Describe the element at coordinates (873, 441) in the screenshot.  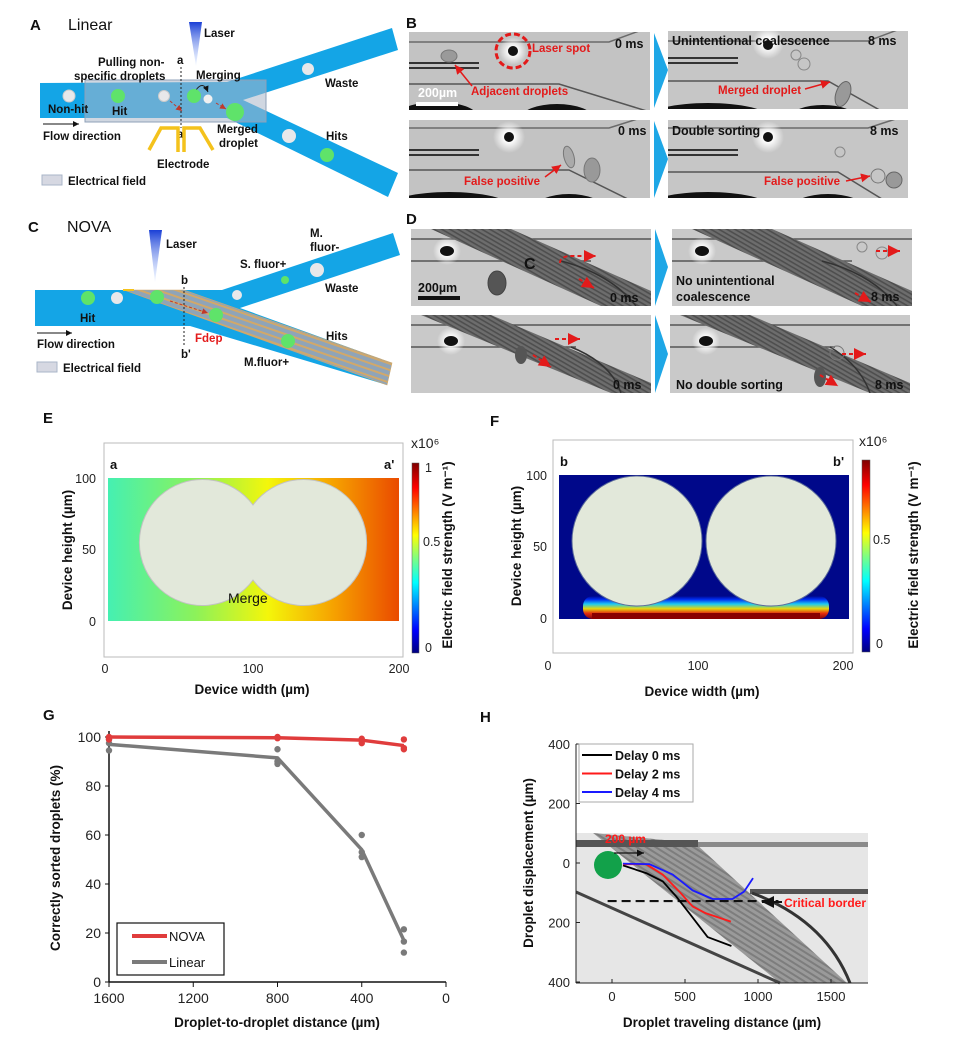
I see `colorbar-multiplier: x10⁶` at that location.